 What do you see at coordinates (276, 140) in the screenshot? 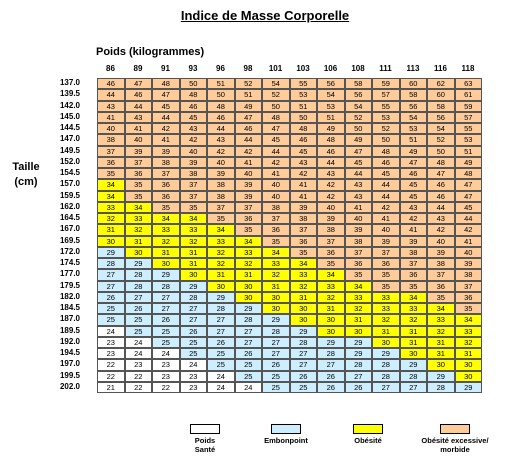
I see `bmi-cell: 45` at bounding box center [276, 140].